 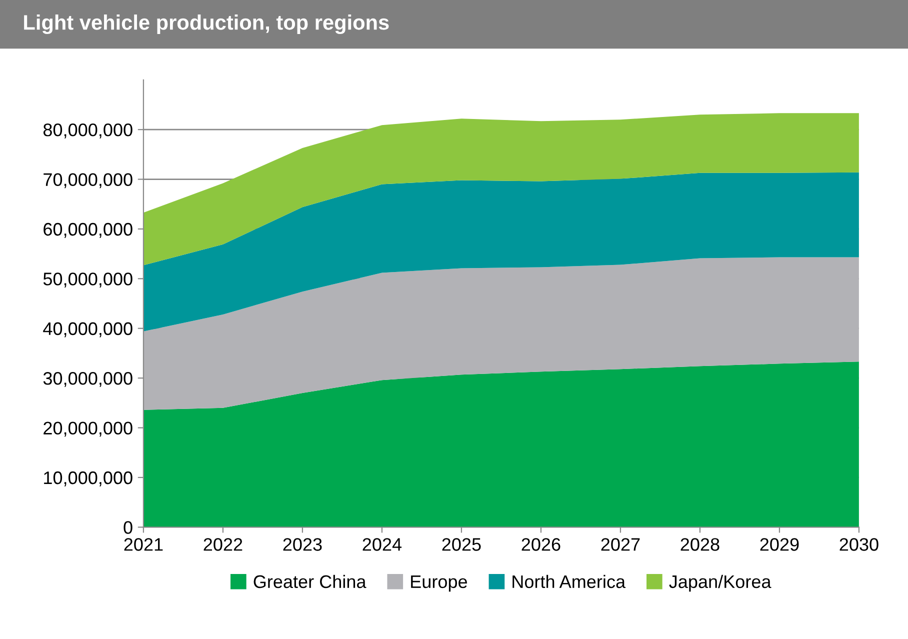 I want to click on y-tick-label: 0, so click(x=128, y=527).